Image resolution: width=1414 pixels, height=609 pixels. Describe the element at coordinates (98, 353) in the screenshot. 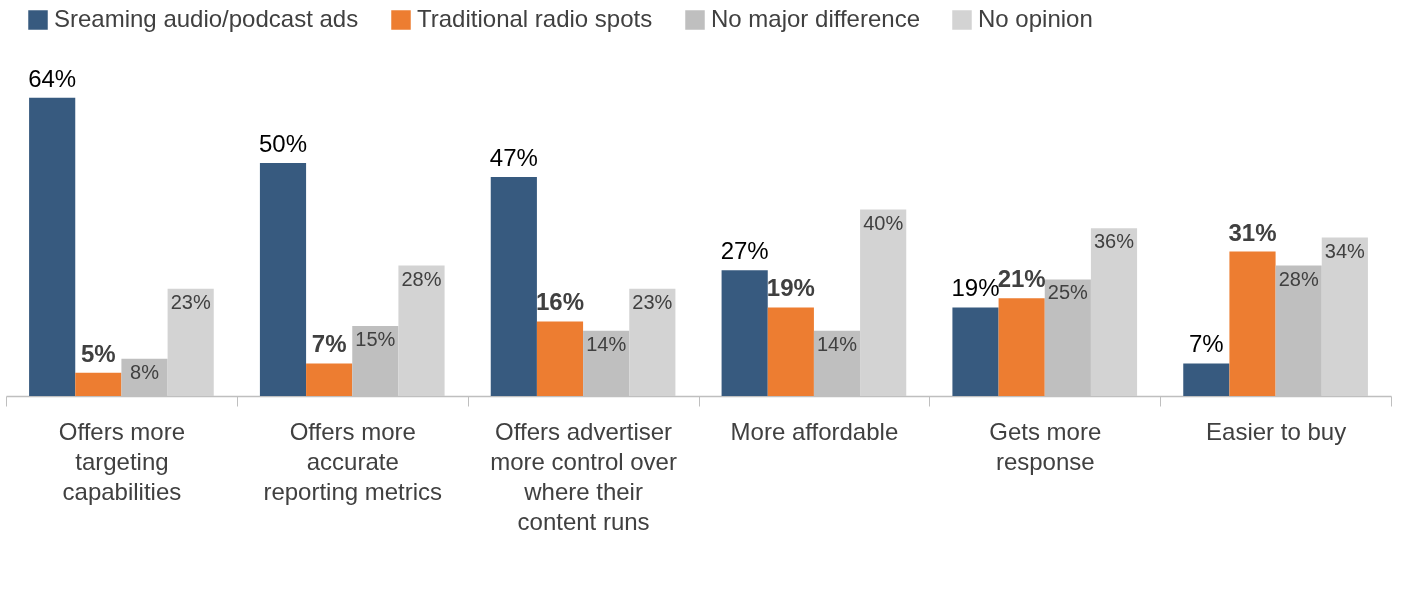

I see `data-label: 5%` at that location.